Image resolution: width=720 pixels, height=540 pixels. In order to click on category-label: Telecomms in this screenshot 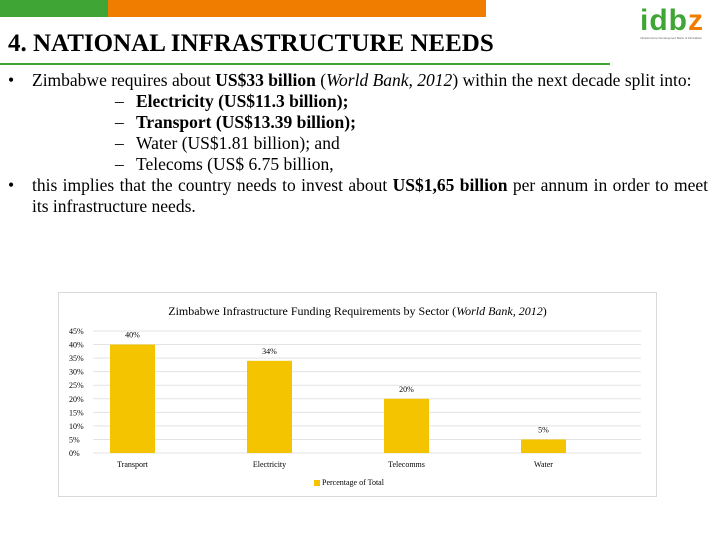, I will do `click(406, 464)`.